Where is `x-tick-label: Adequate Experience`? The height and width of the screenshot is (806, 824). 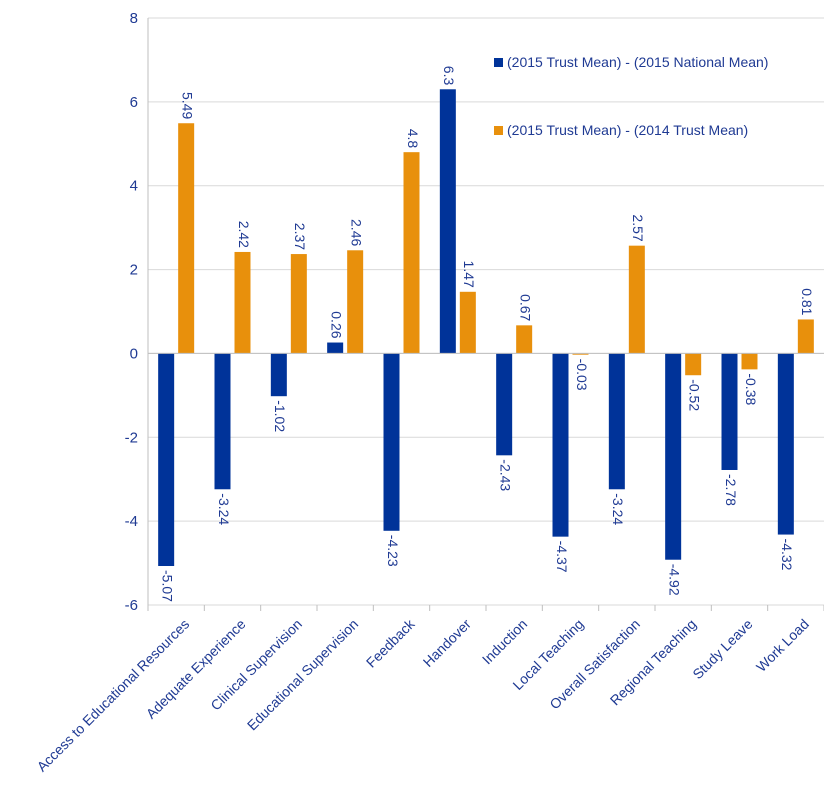
x-tick-label: Adequate Experience is located at coordinates (196, 669).